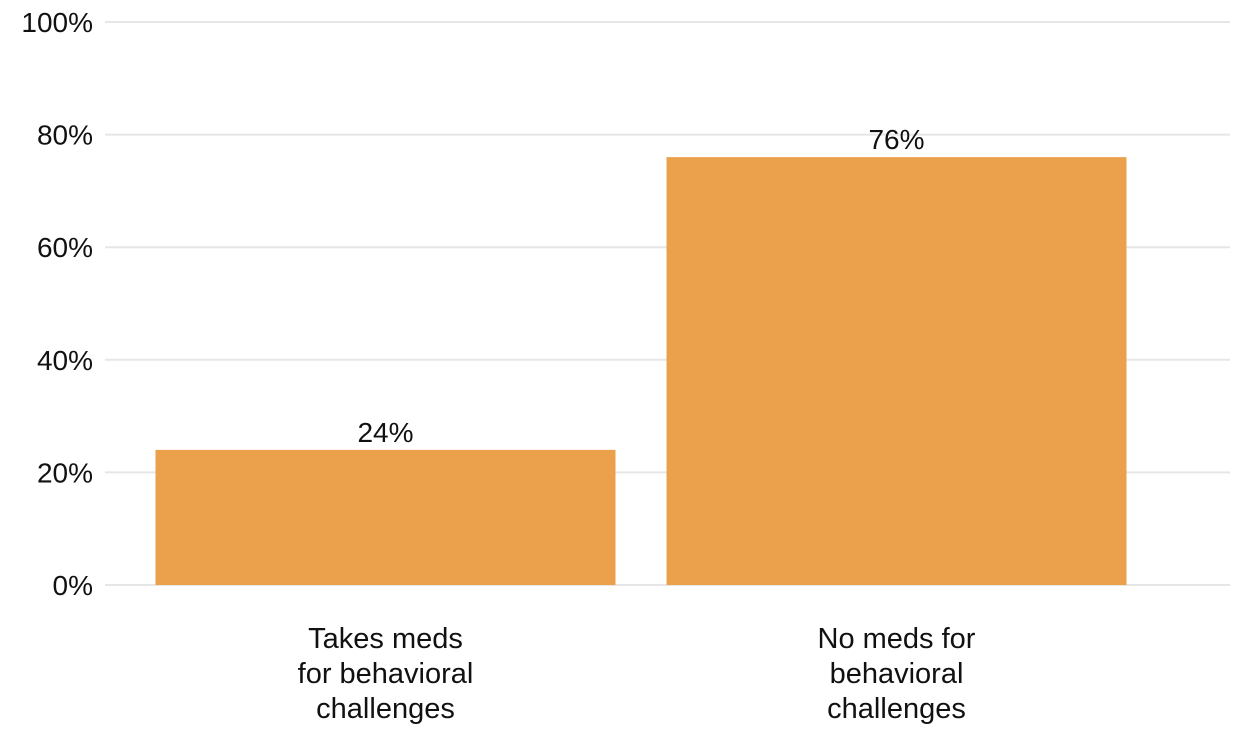 This screenshot has height=731, width=1233. Describe the element at coordinates (65, 360) in the screenshot. I see `y-tick-label: 40%` at that location.